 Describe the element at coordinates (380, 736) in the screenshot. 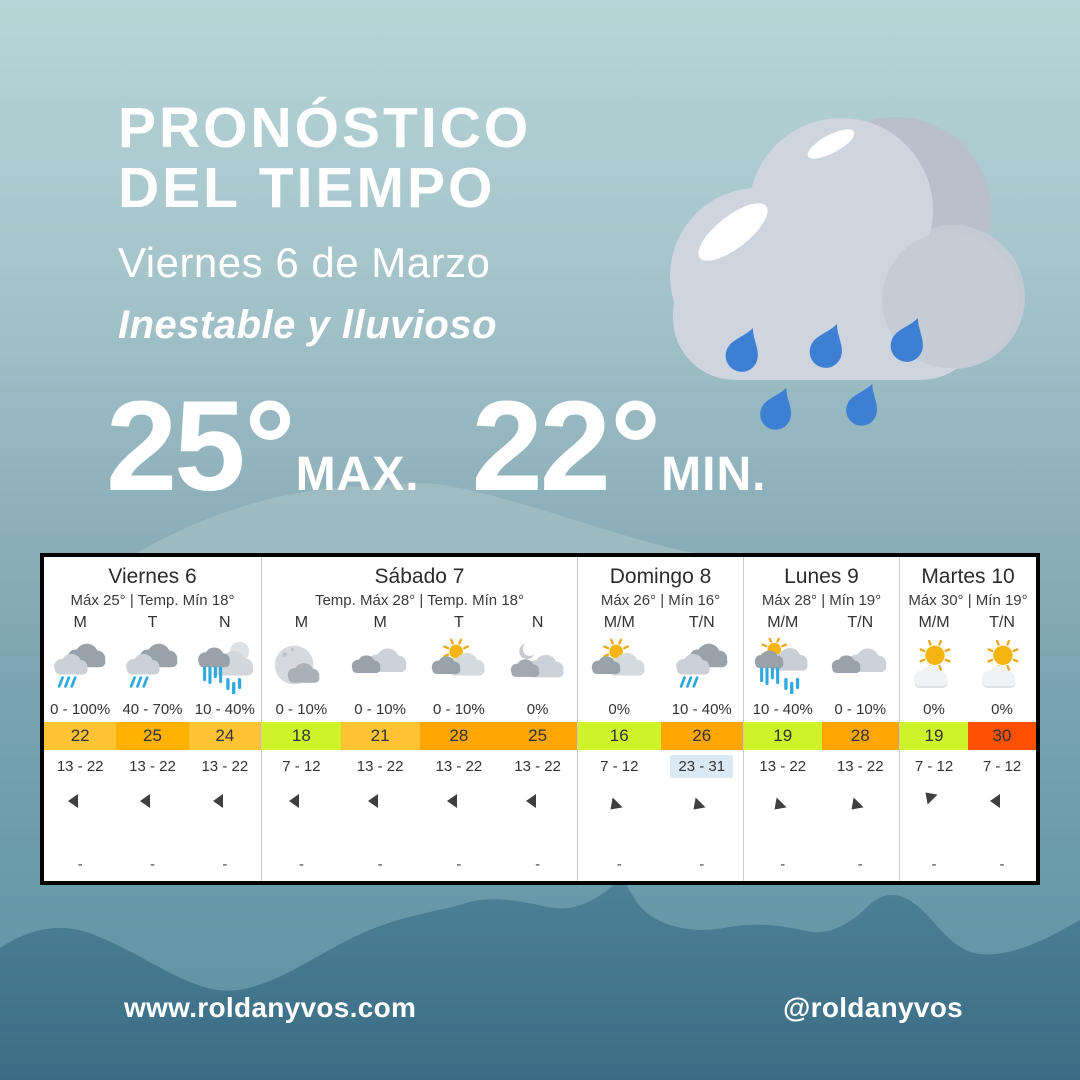

I see `temp-value: 21` at that location.